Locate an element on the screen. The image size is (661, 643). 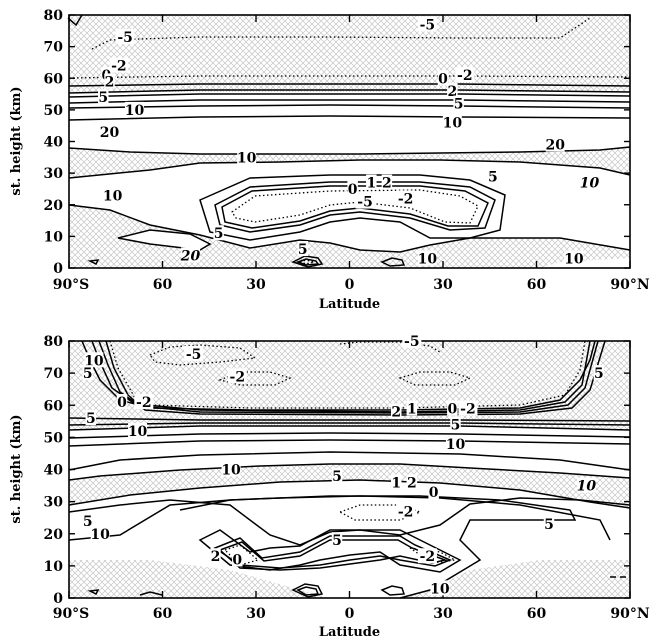
y-tick-label: 0 is located at coordinates (58, 599).